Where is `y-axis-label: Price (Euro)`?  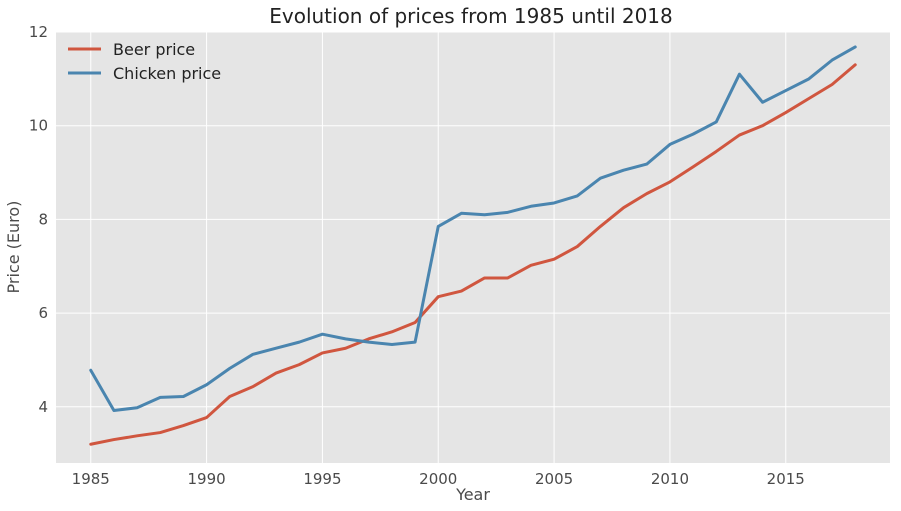 y-axis-label: Price (Euro) is located at coordinates (13, 247).